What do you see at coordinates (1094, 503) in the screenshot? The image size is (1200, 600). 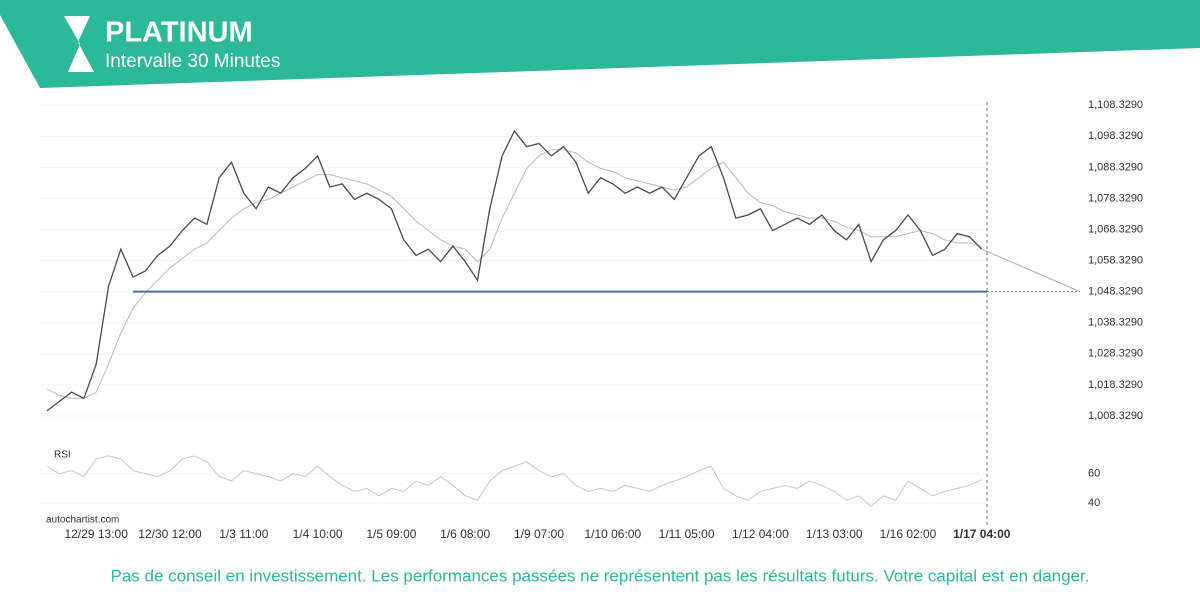 I see `rsi-tick-label: 40` at bounding box center [1094, 503].